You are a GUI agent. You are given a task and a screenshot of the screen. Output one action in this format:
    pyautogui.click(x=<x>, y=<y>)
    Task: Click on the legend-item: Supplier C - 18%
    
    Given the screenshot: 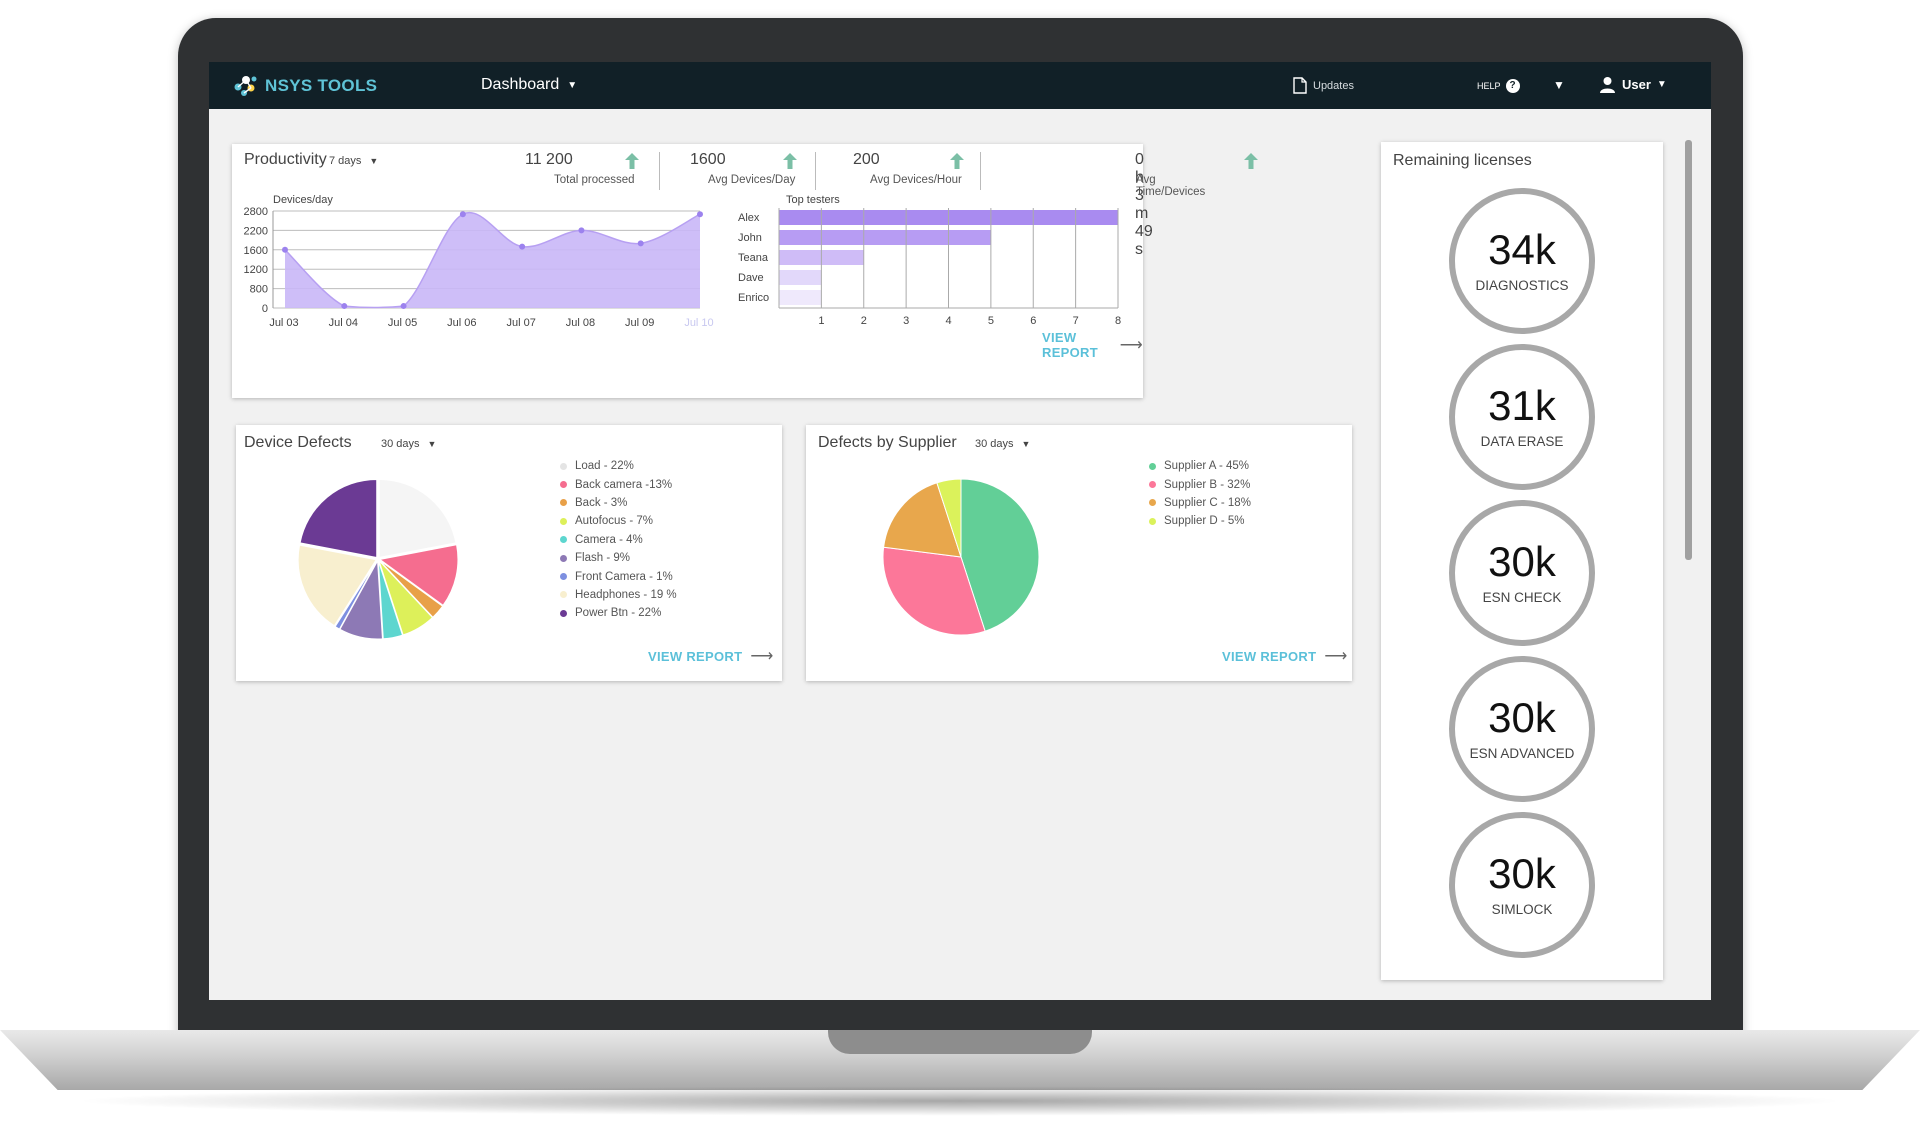 What is the action you would take?
    pyautogui.click(x=1200, y=503)
    